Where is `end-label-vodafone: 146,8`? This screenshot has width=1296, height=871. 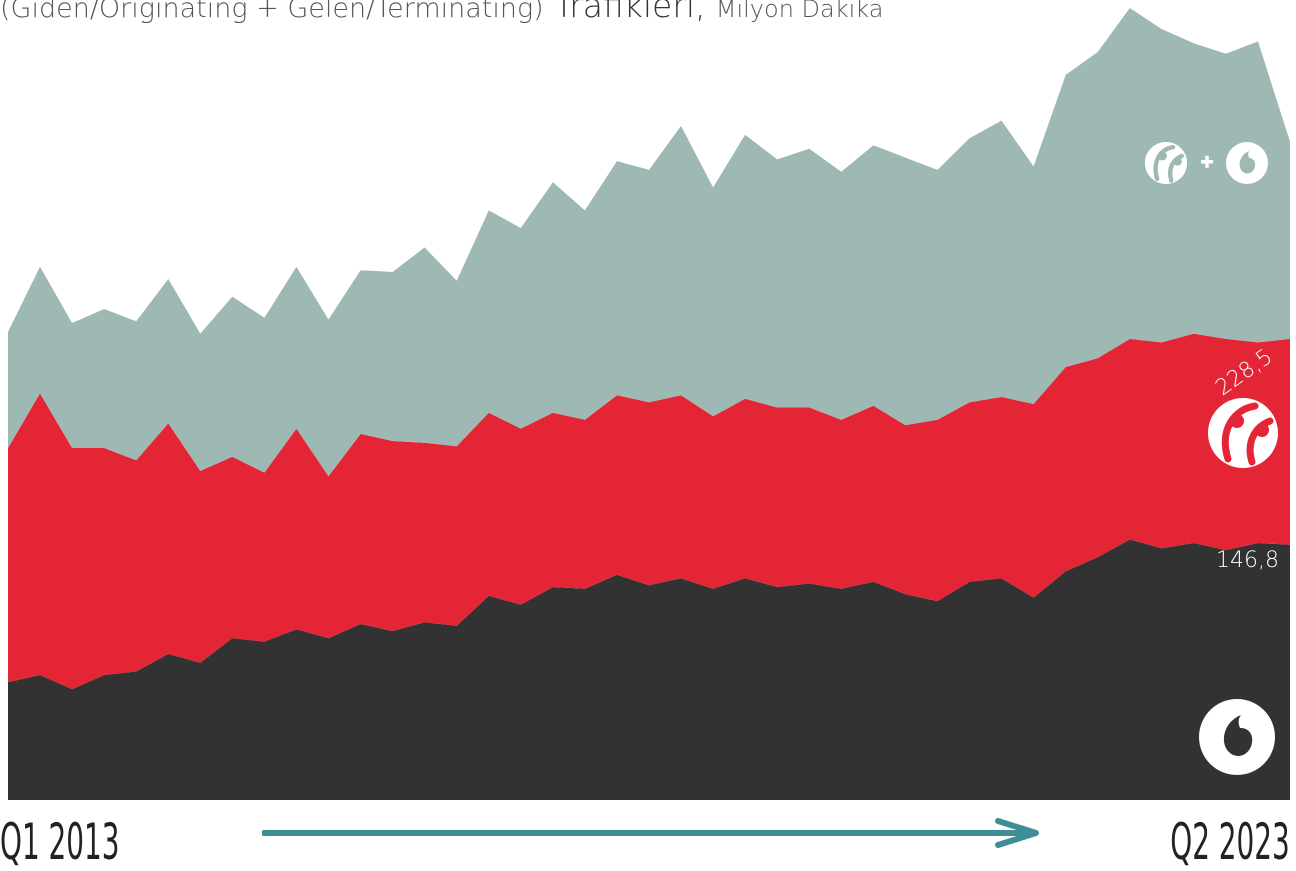 end-label-vodafone: 146,8 is located at coordinates (1247, 560).